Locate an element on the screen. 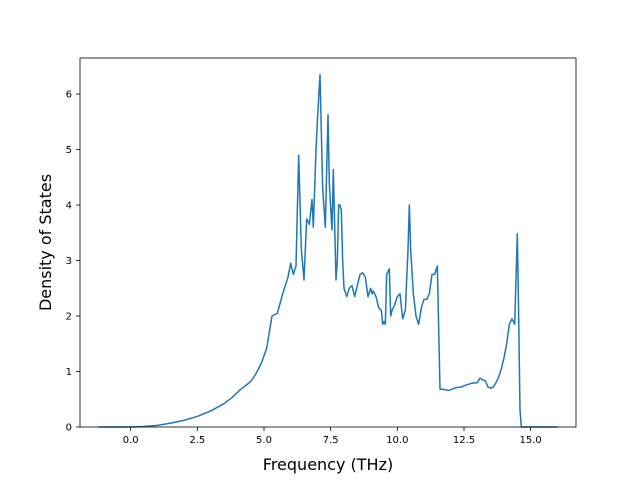  x-tick-label: 12.5 is located at coordinates (464, 440).